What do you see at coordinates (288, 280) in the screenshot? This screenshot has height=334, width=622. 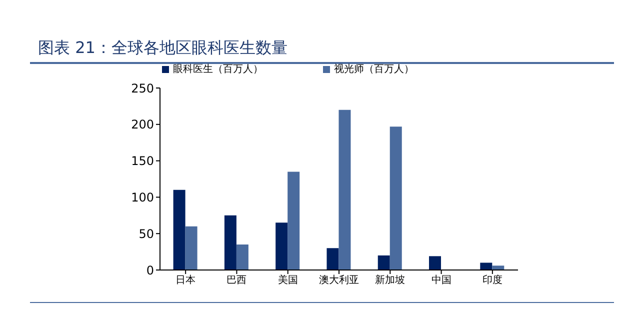 I see `x-tick-label: 美国` at bounding box center [288, 280].